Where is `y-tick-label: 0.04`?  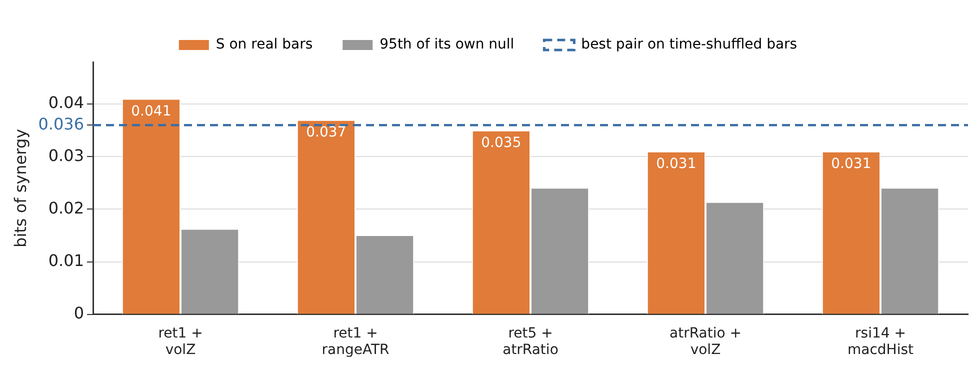
y-tick-label: 0.04 is located at coordinates (66, 102).